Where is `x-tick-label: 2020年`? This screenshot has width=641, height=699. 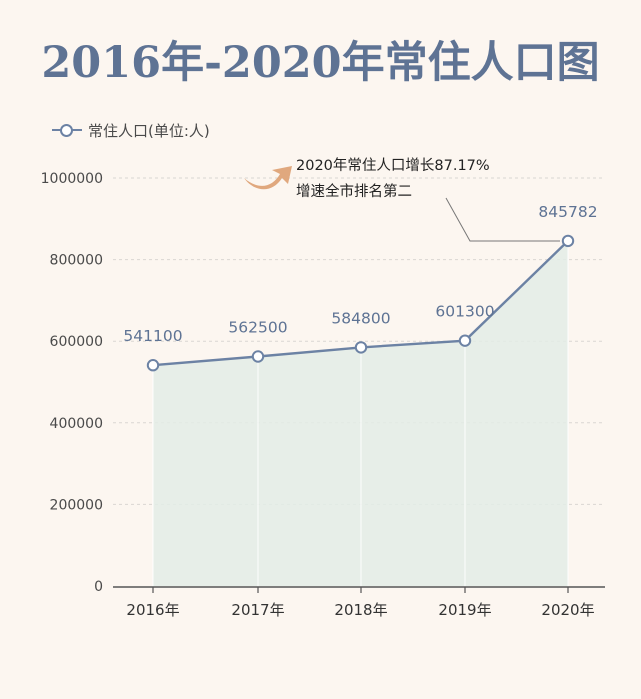
x-tick-label: 2020年 is located at coordinates (567, 610).